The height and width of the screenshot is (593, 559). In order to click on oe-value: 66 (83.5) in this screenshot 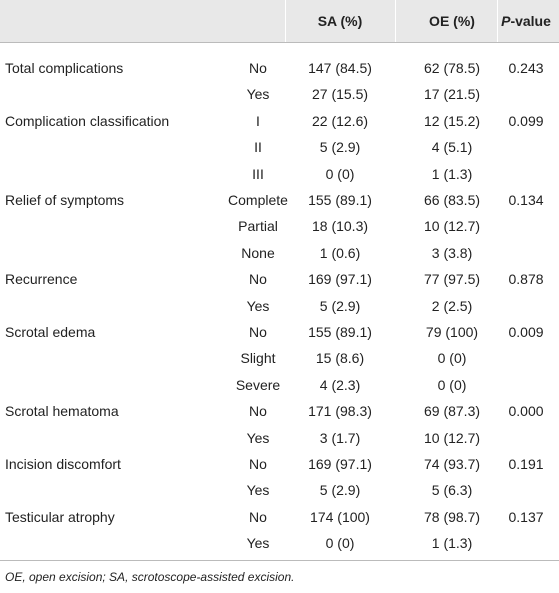, I will do `click(452, 200)`.